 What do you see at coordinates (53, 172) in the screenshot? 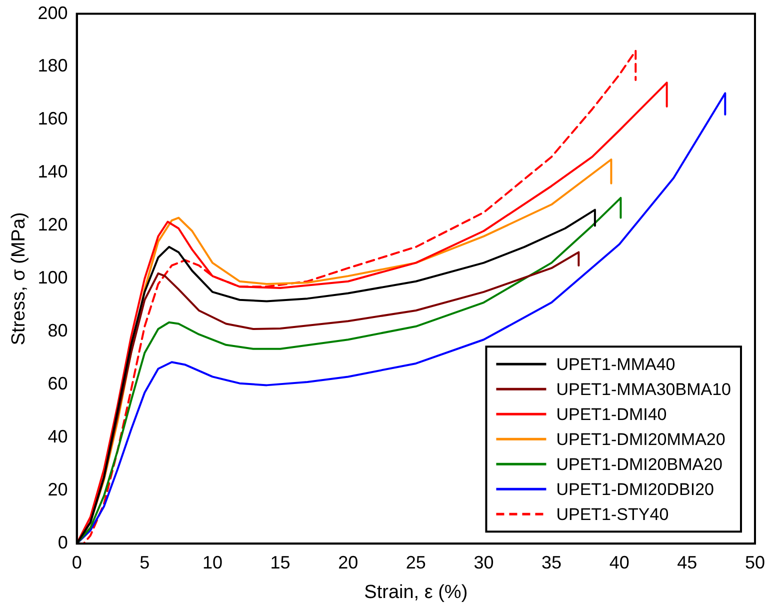
I see `y-tick-label: 140` at bounding box center [53, 172].